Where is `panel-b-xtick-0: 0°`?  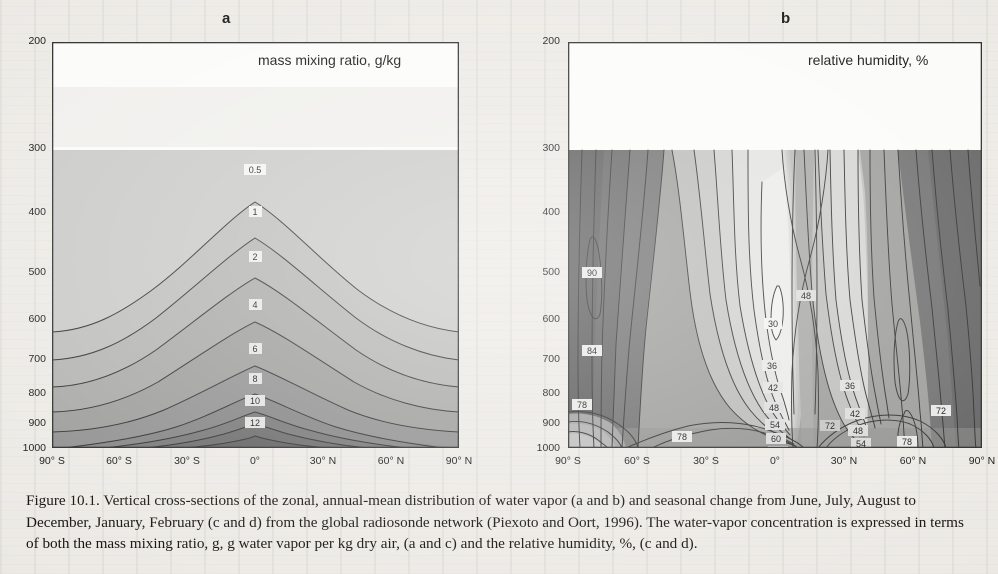 panel-b-xtick-0: 0° is located at coordinates (775, 461).